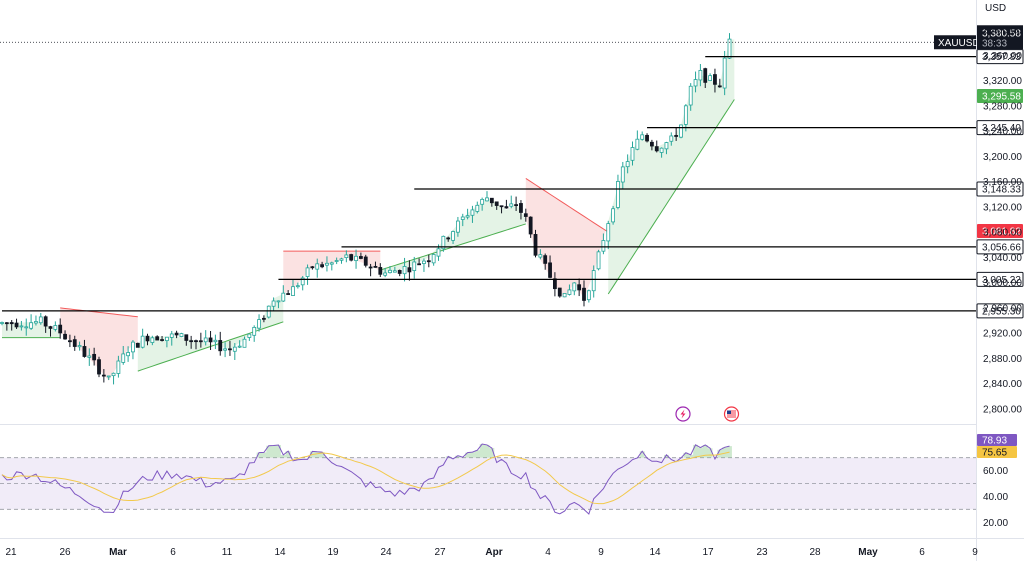 Image resolution: width=1024 pixels, height=561 pixels. I want to click on time-tick-label: May, so click(868, 552).